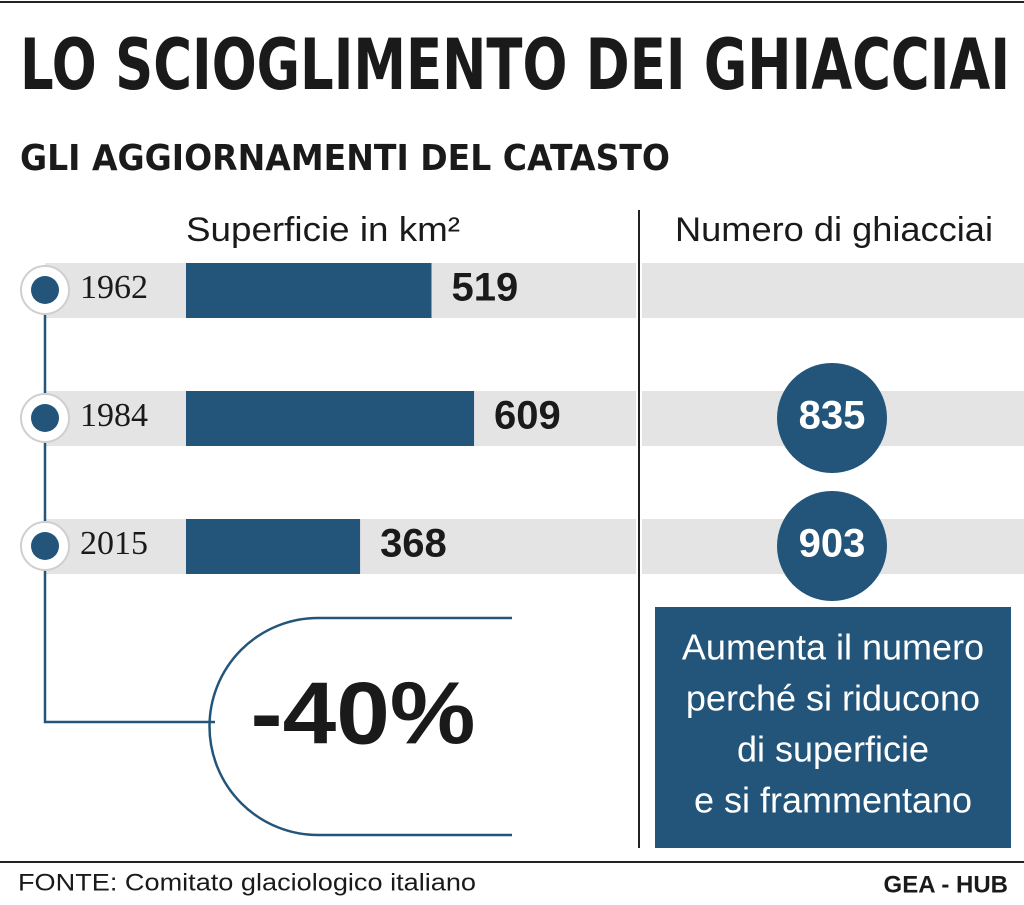 The height and width of the screenshot is (905, 1024). What do you see at coordinates (833, 647) in the screenshot?
I see `note-line: Aumenta il numero` at bounding box center [833, 647].